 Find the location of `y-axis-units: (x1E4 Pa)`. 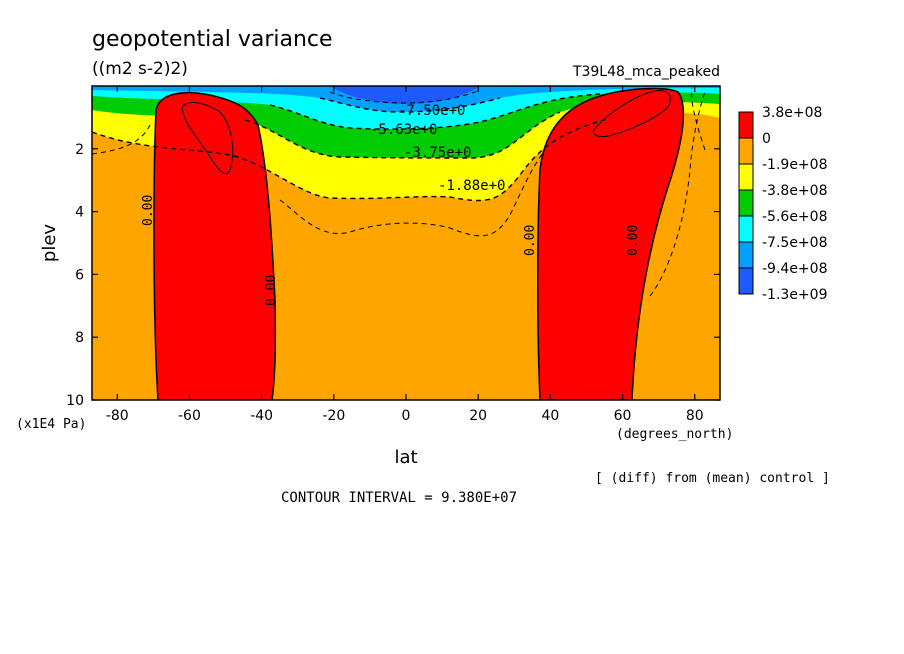

y-axis-units: (x1E4 Pa) is located at coordinates (51, 424).